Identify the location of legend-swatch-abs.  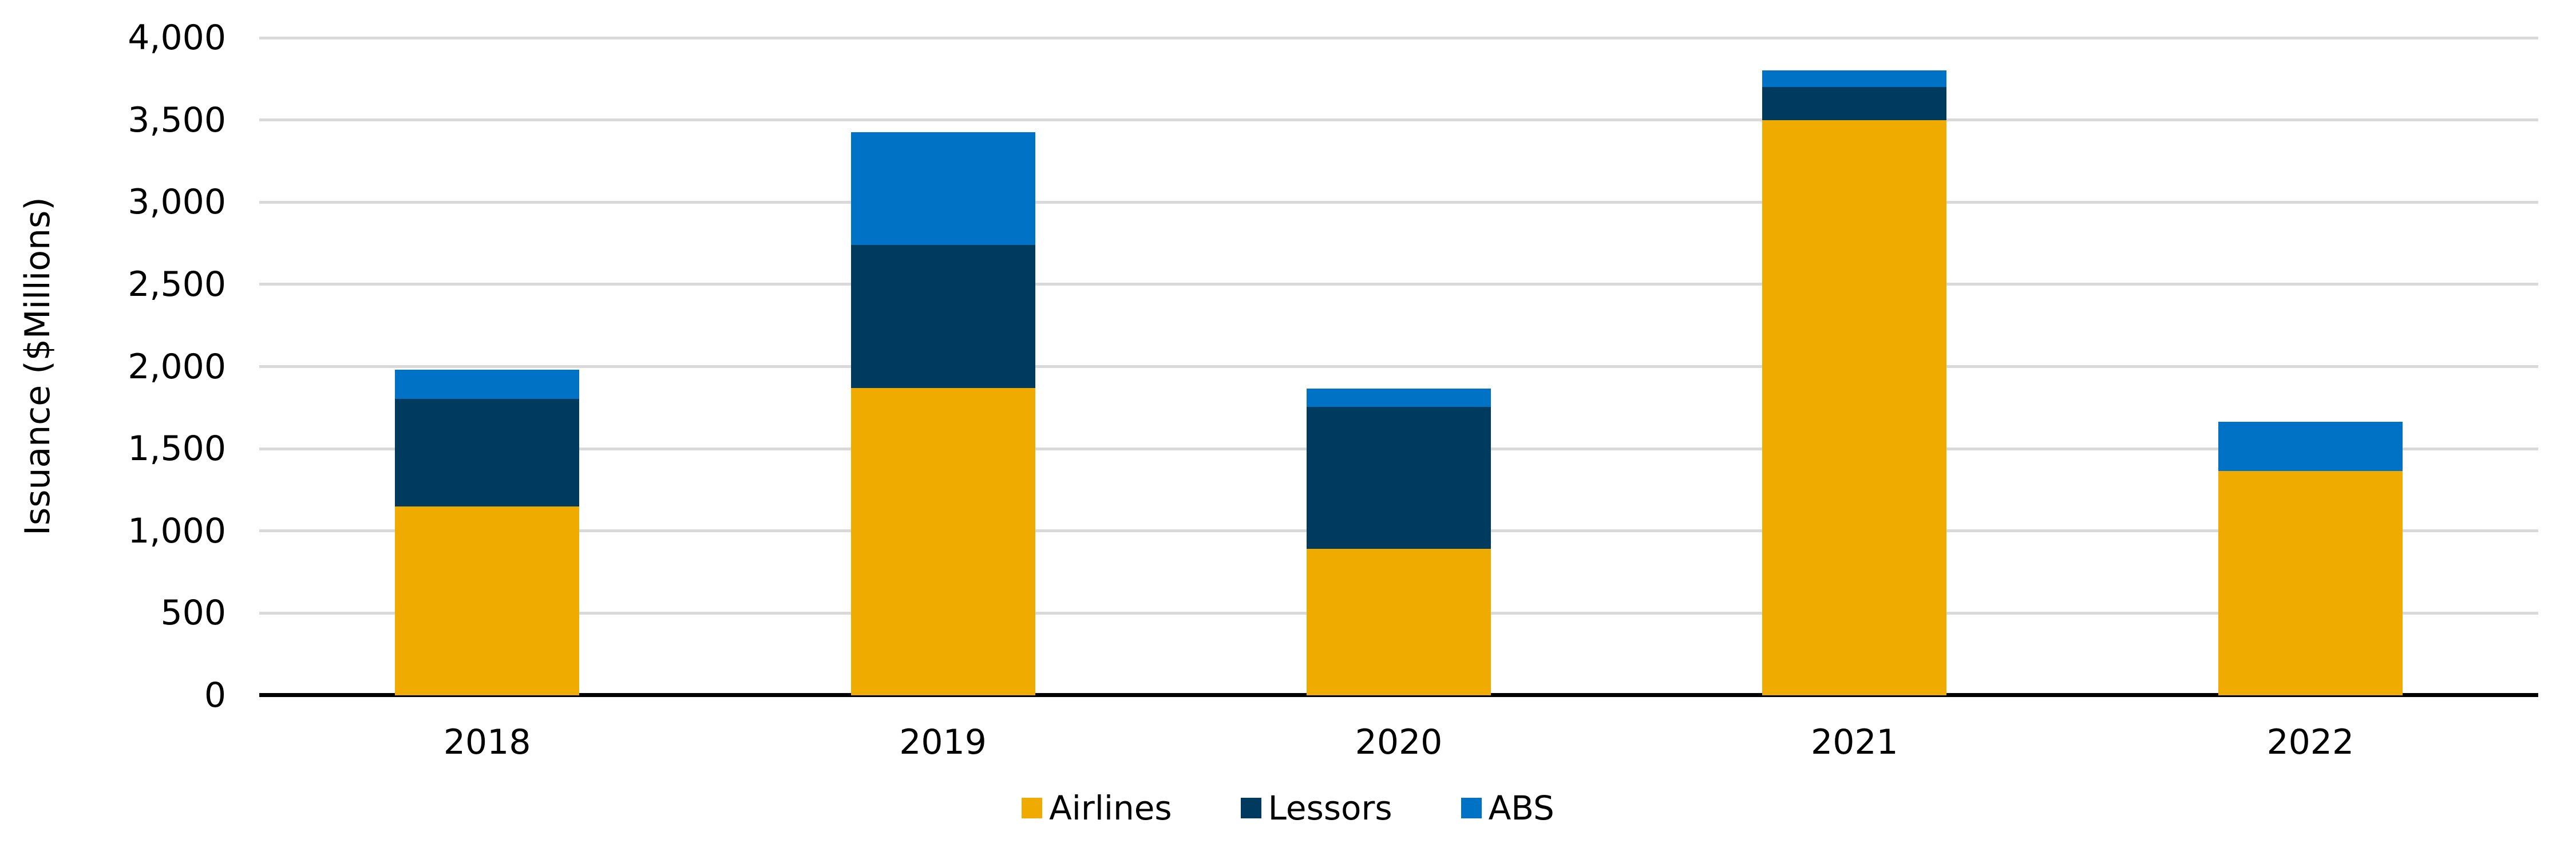
(1471, 808).